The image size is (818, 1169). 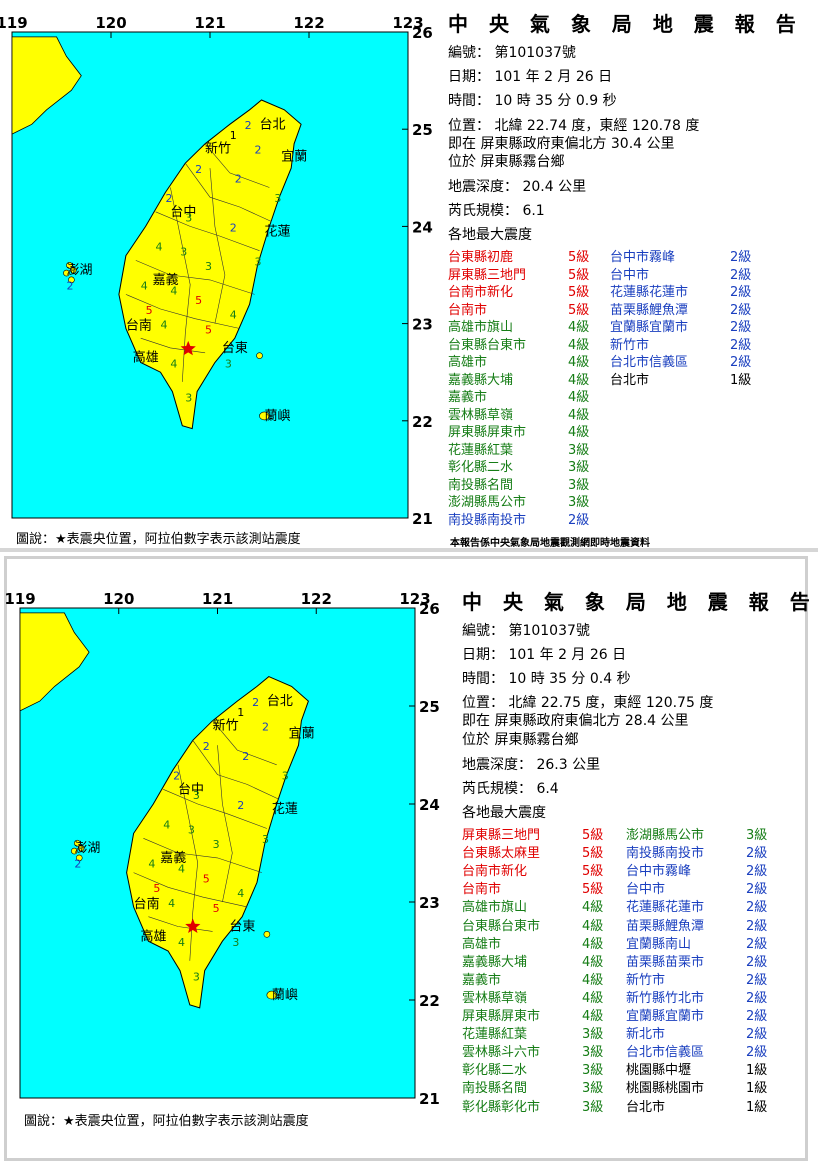 I want to click on station-row: 屏東縣三地門 5級, so click(x=532, y=833).